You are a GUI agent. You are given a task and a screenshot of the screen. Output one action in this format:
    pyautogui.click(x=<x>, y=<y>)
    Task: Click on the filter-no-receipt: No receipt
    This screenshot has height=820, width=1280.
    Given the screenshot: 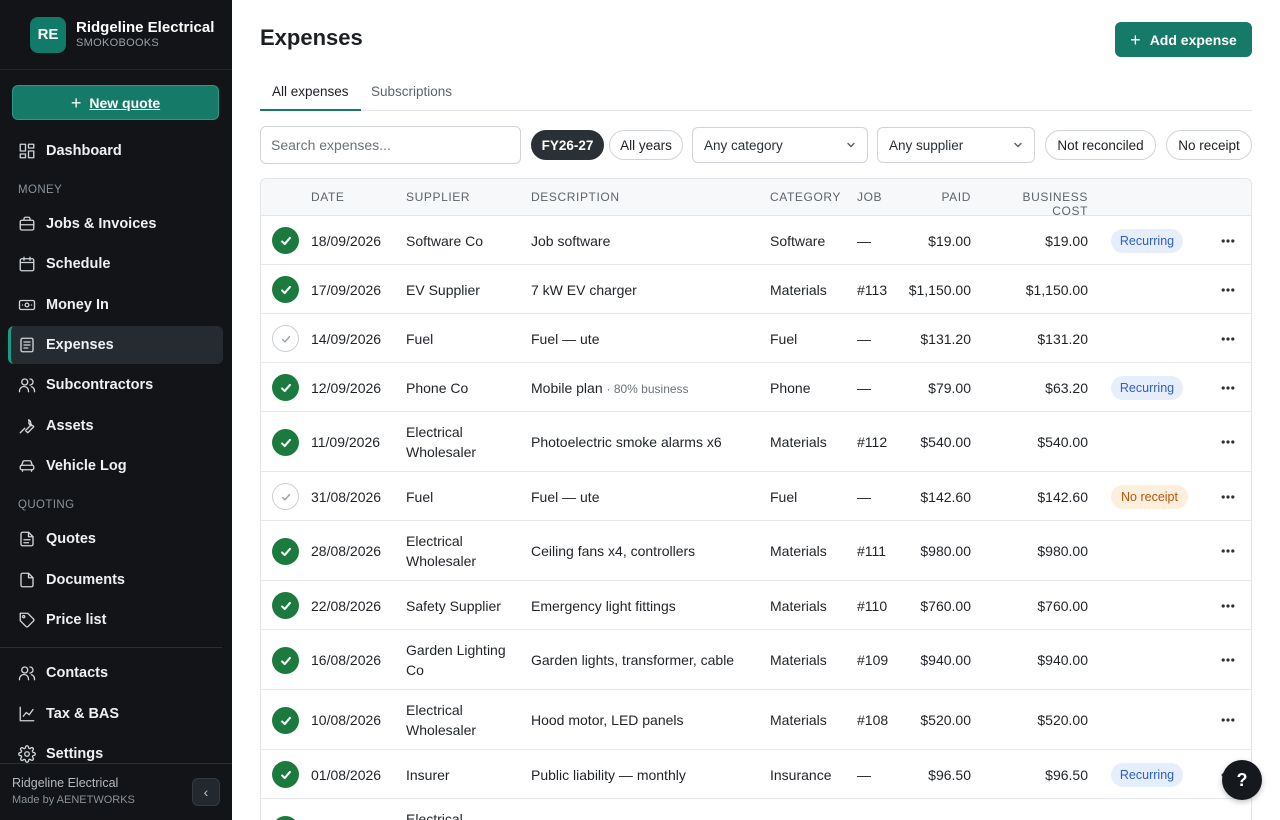 What is the action you would take?
    pyautogui.click(x=1209, y=145)
    